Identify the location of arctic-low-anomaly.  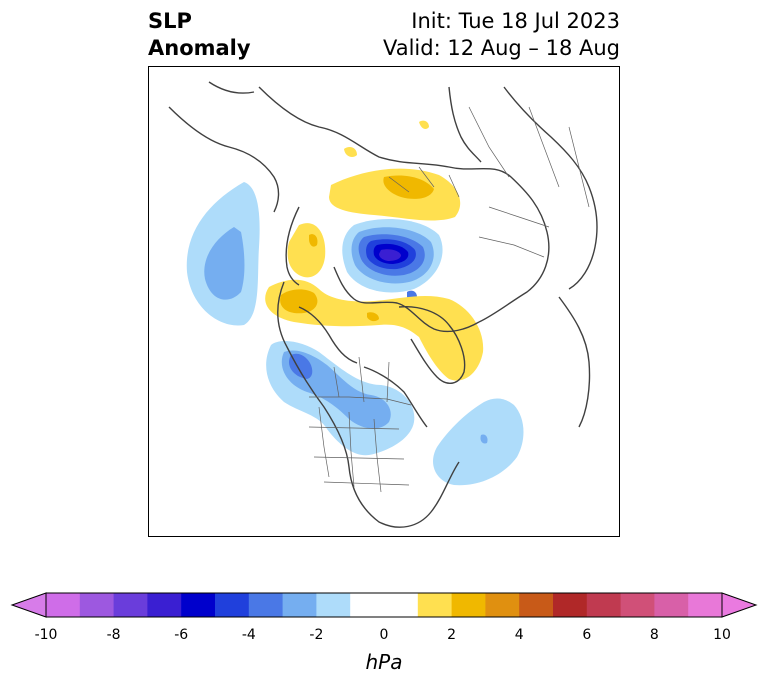
(392, 259).